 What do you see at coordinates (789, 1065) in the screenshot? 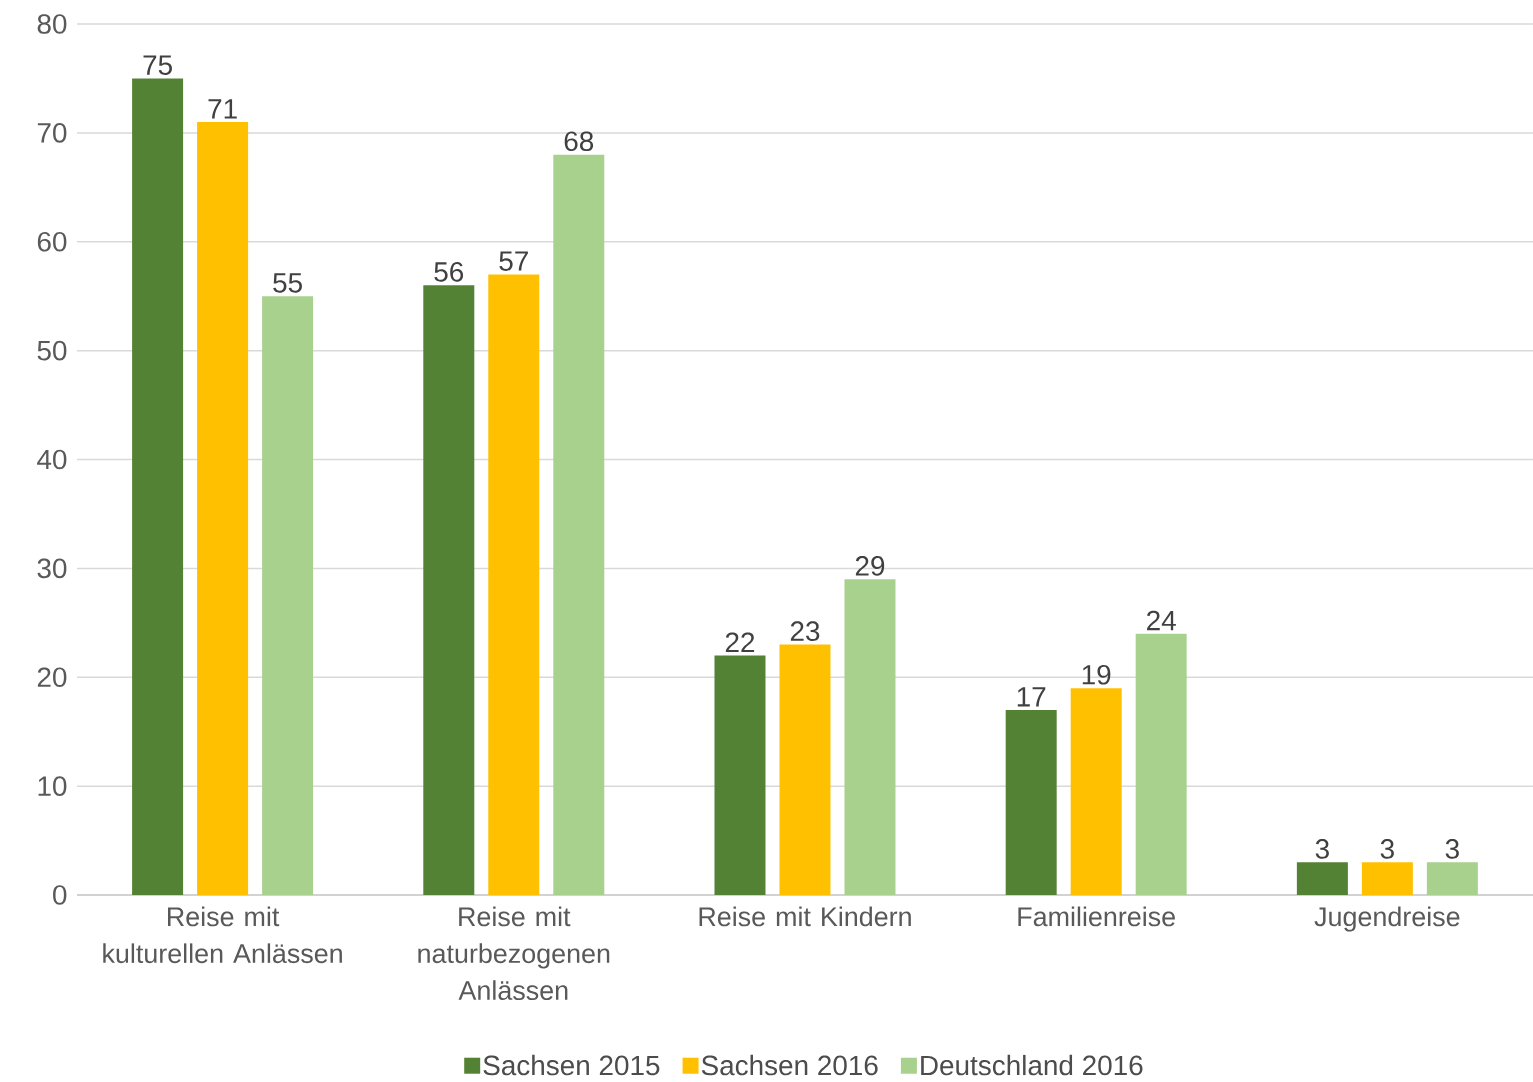
I see `legend-label: Sachsen 2016` at bounding box center [789, 1065].